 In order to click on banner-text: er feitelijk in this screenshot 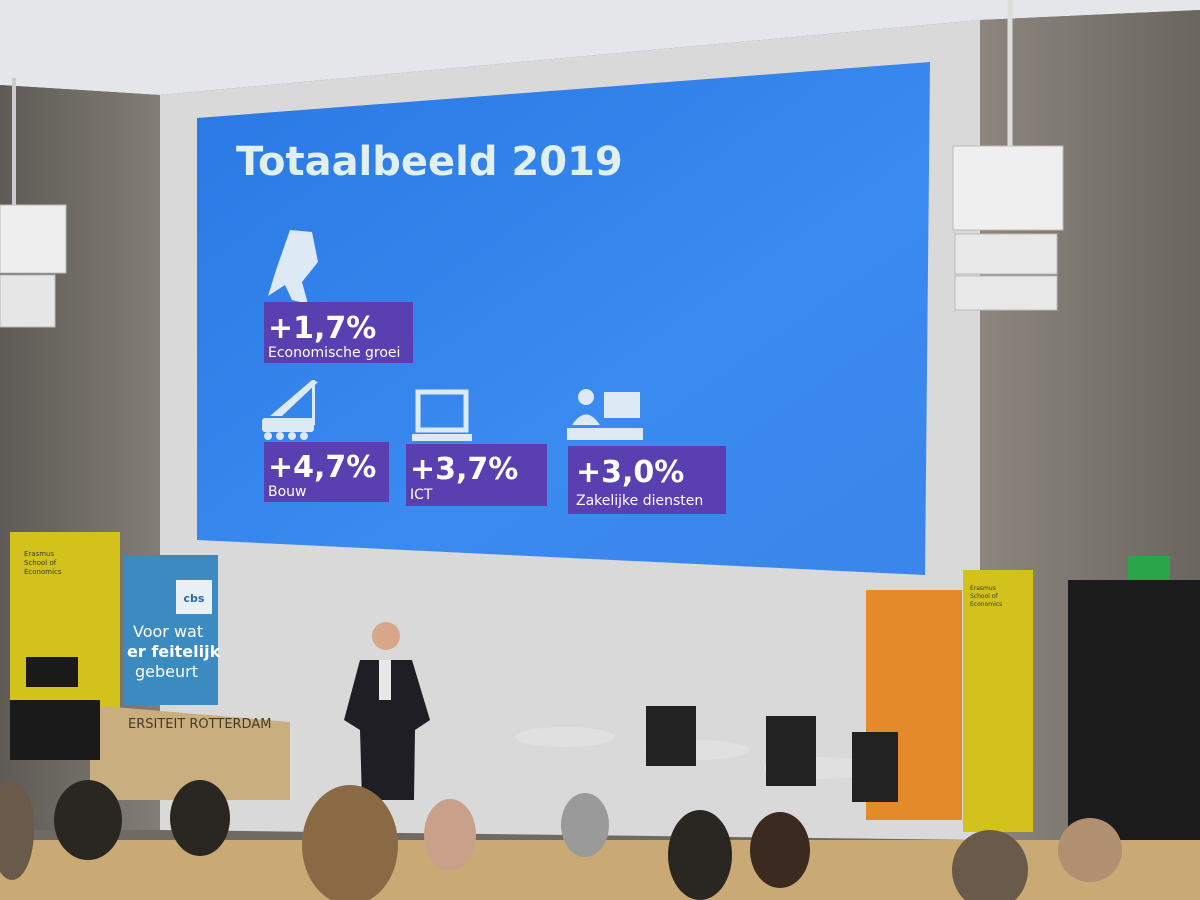, I will do `click(174, 651)`.